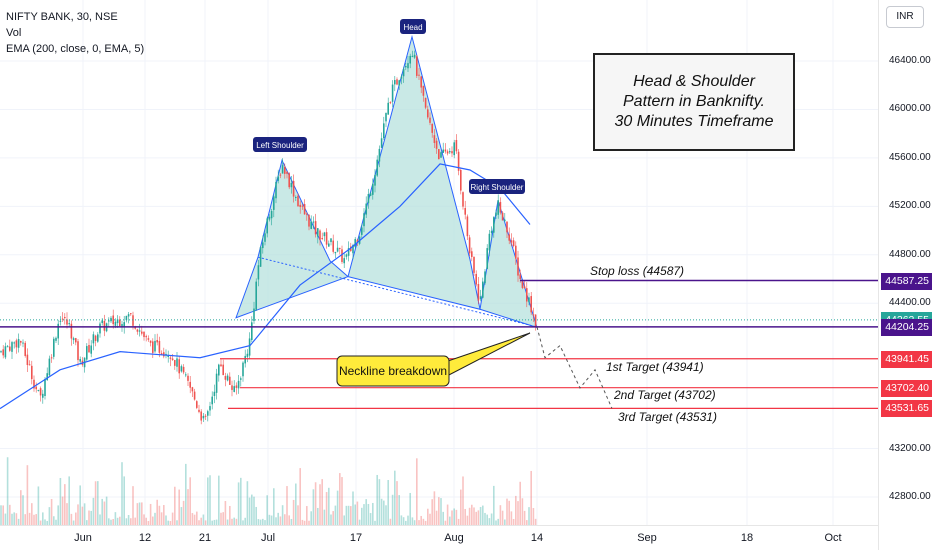 The height and width of the screenshot is (551, 932). What do you see at coordinates (75, 49) in the screenshot?
I see `ema-indicator-label: EMA (200, close, 0, EMA, 5)` at bounding box center [75, 49].